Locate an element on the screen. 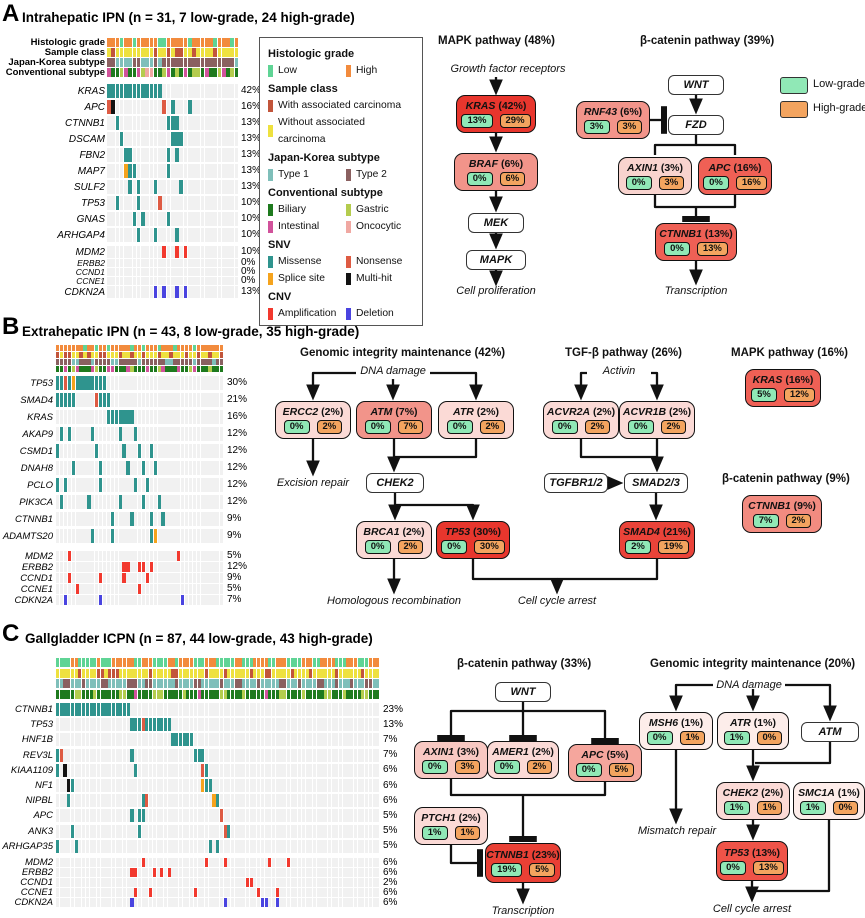 The width and height of the screenshot is (865, 918). pathway-title: β-catenin pathway (39%) is located at coordinates (707, 41).